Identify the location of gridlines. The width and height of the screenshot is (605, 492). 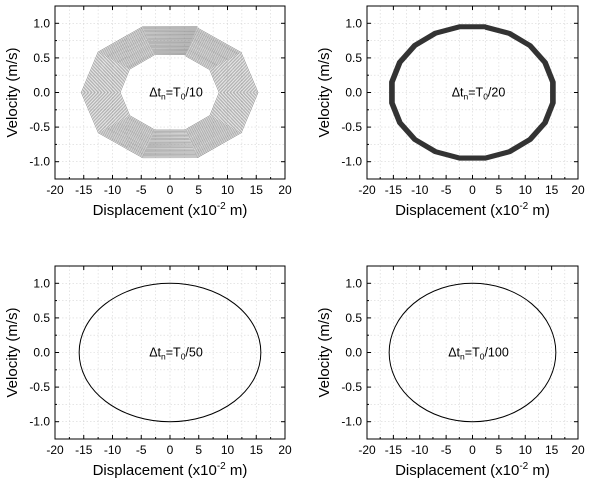
(170, 352).